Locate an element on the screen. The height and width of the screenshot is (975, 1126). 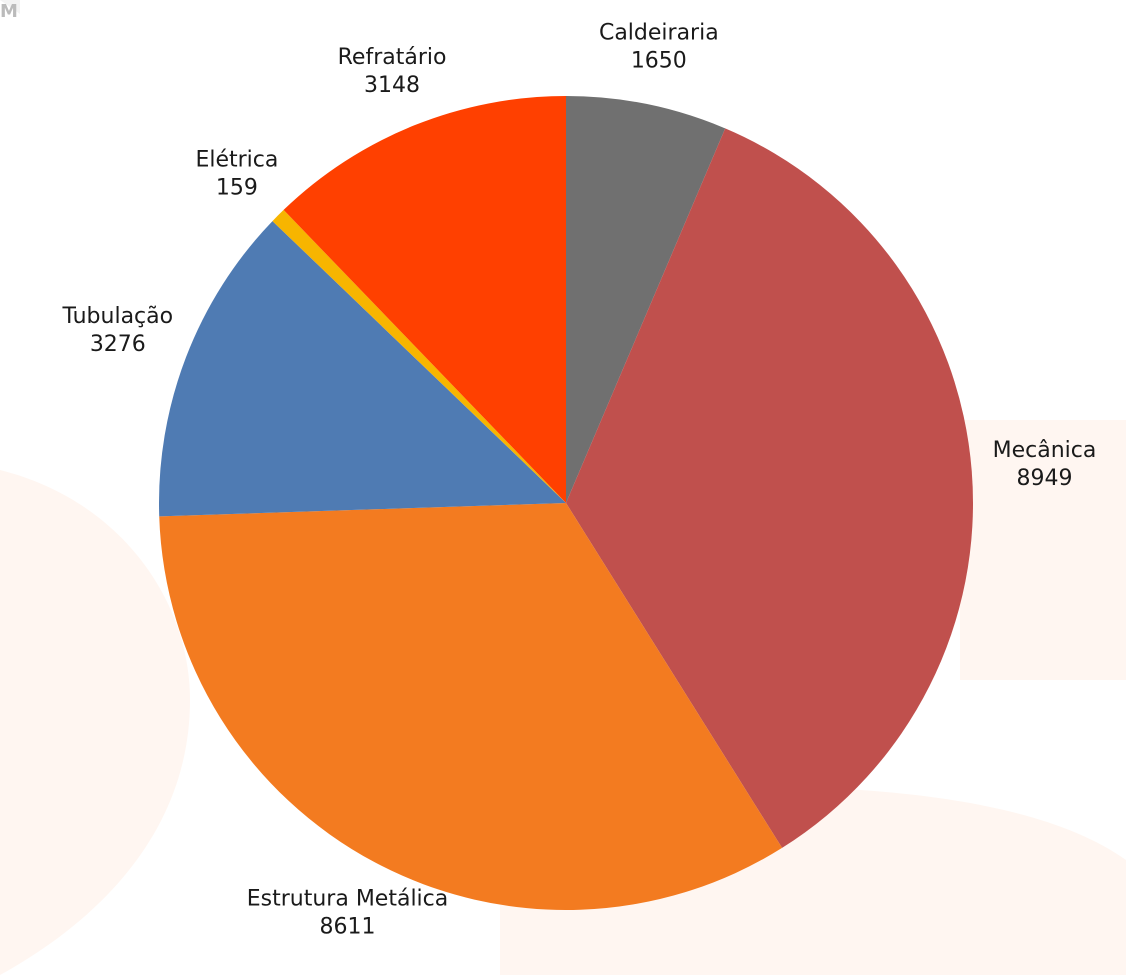
slice-value: 3148 is located at coordinates (392, 85).